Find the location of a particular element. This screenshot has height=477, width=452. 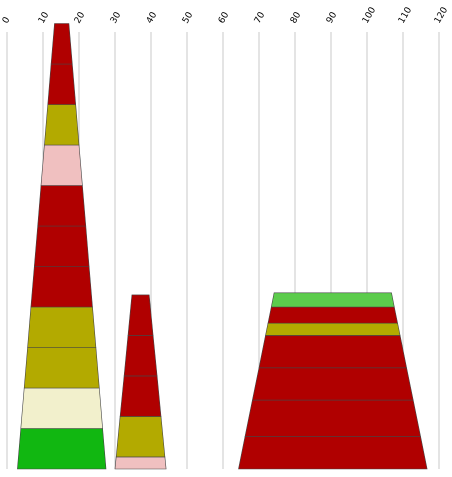

x-tick-label: 40 is located at coordinates (152, 17).